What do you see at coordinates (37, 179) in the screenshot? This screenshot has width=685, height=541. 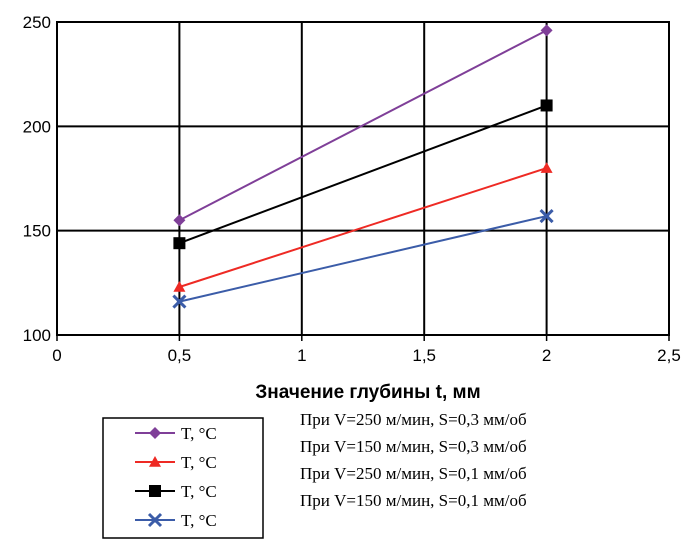 I see `y-tick-labels: 100 150 200 250` at bounding box center [37, 179].